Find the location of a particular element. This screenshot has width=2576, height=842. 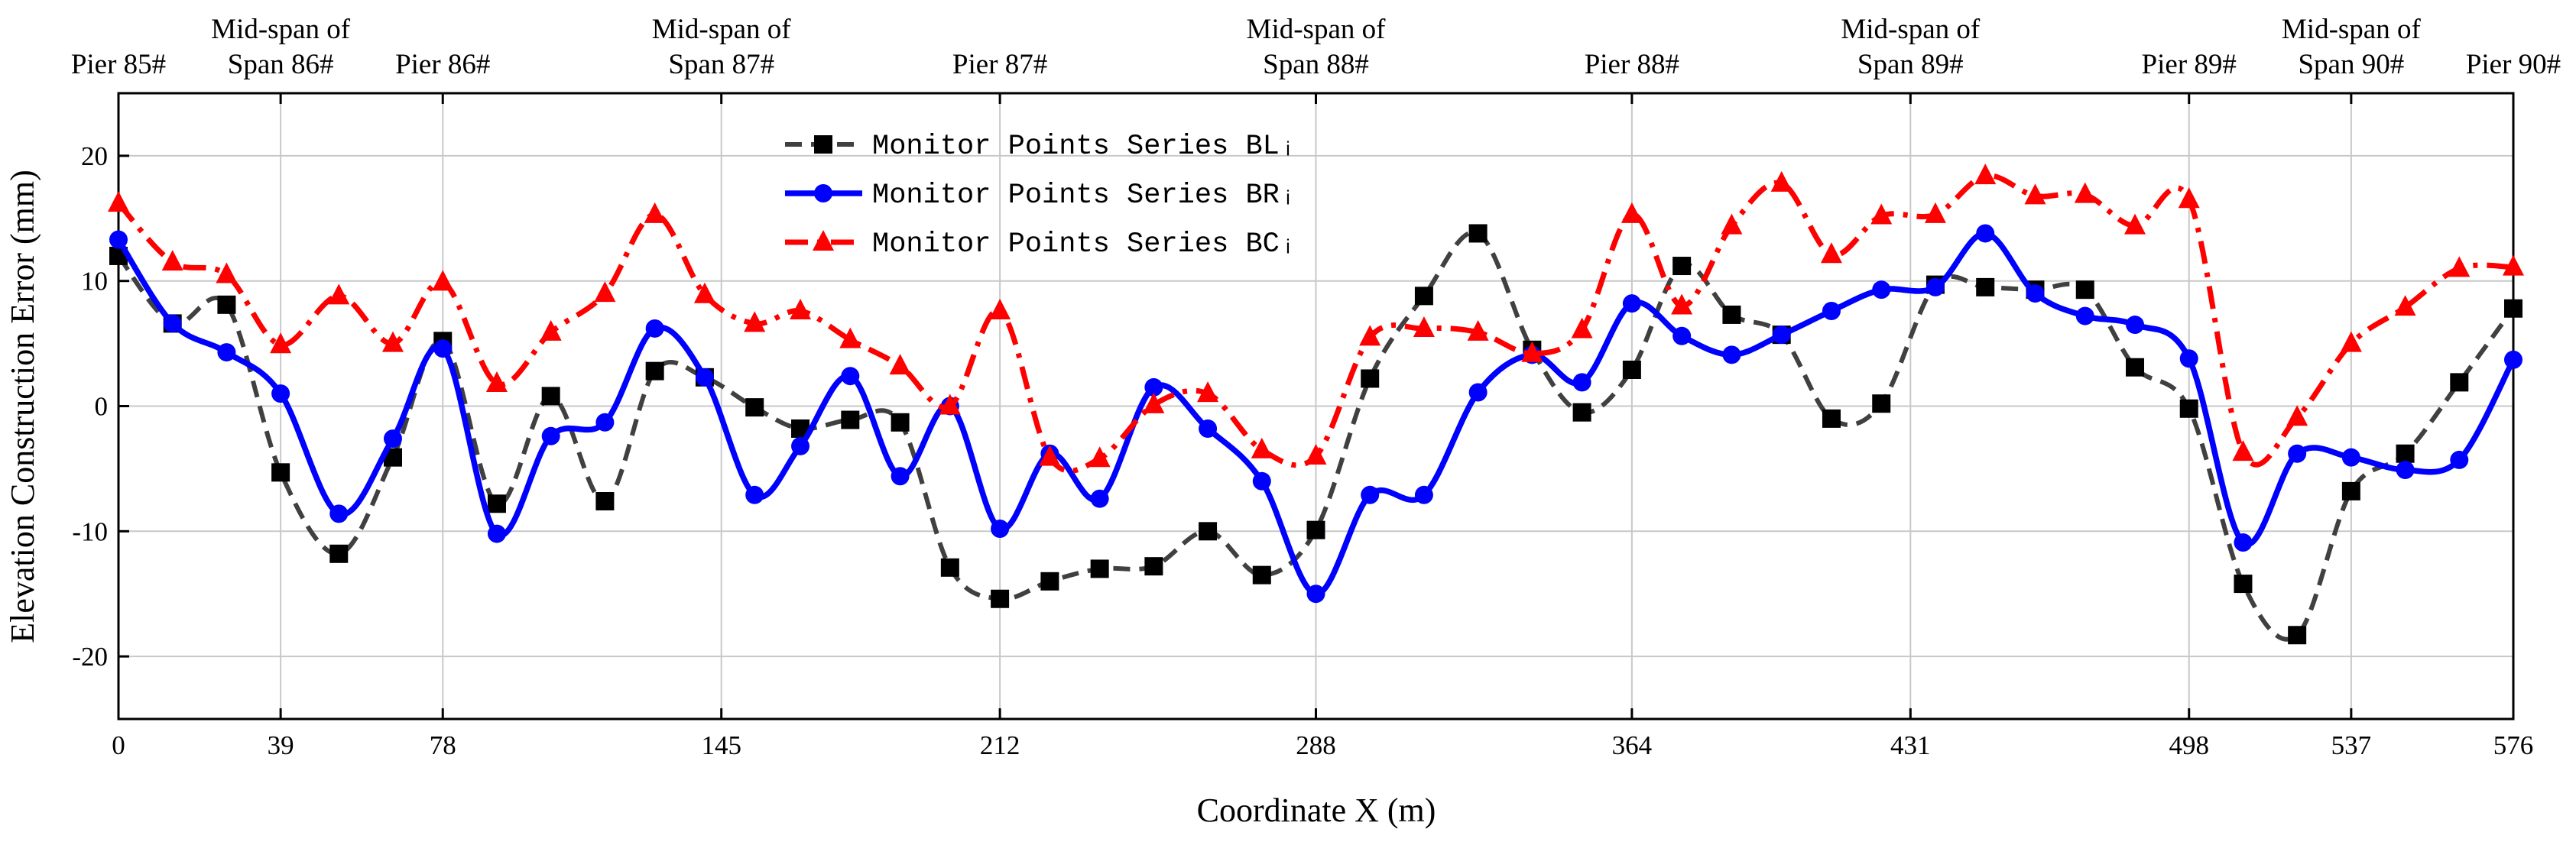

y-tick-label: 0 is located at coordinates (102, 407).